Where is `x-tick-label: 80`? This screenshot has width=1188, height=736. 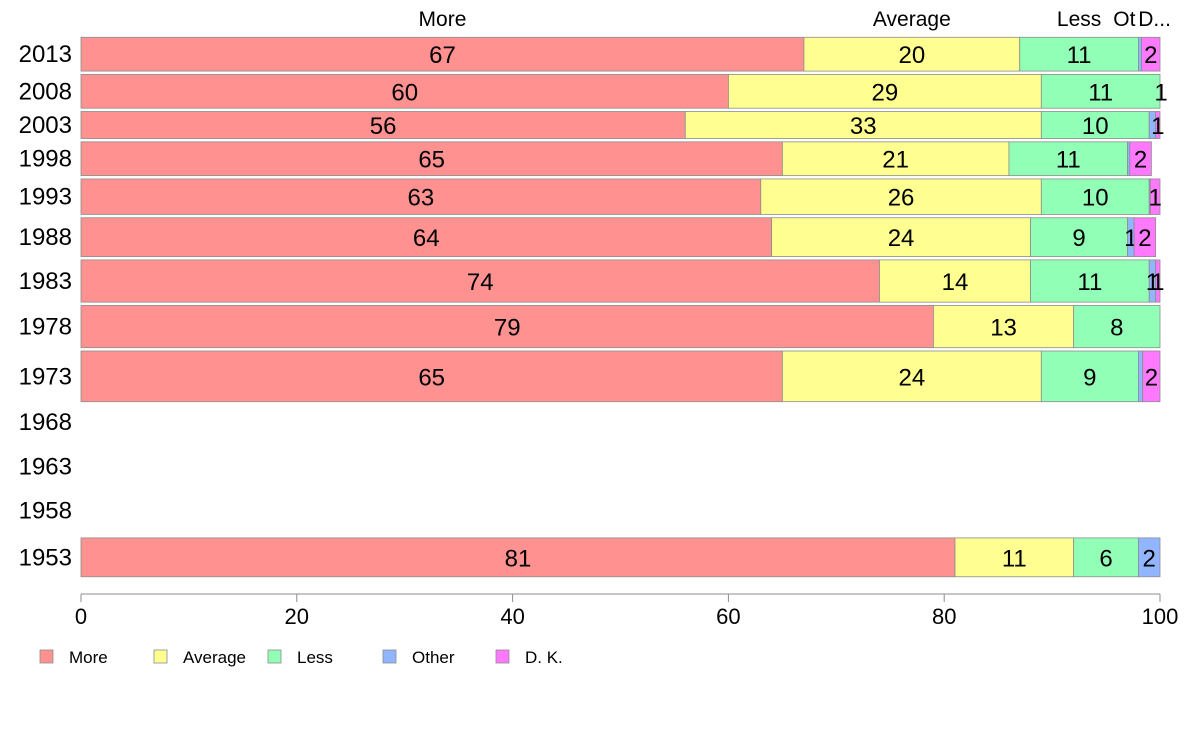
x-tick-label: 80 is located at coordinates (944, 616).